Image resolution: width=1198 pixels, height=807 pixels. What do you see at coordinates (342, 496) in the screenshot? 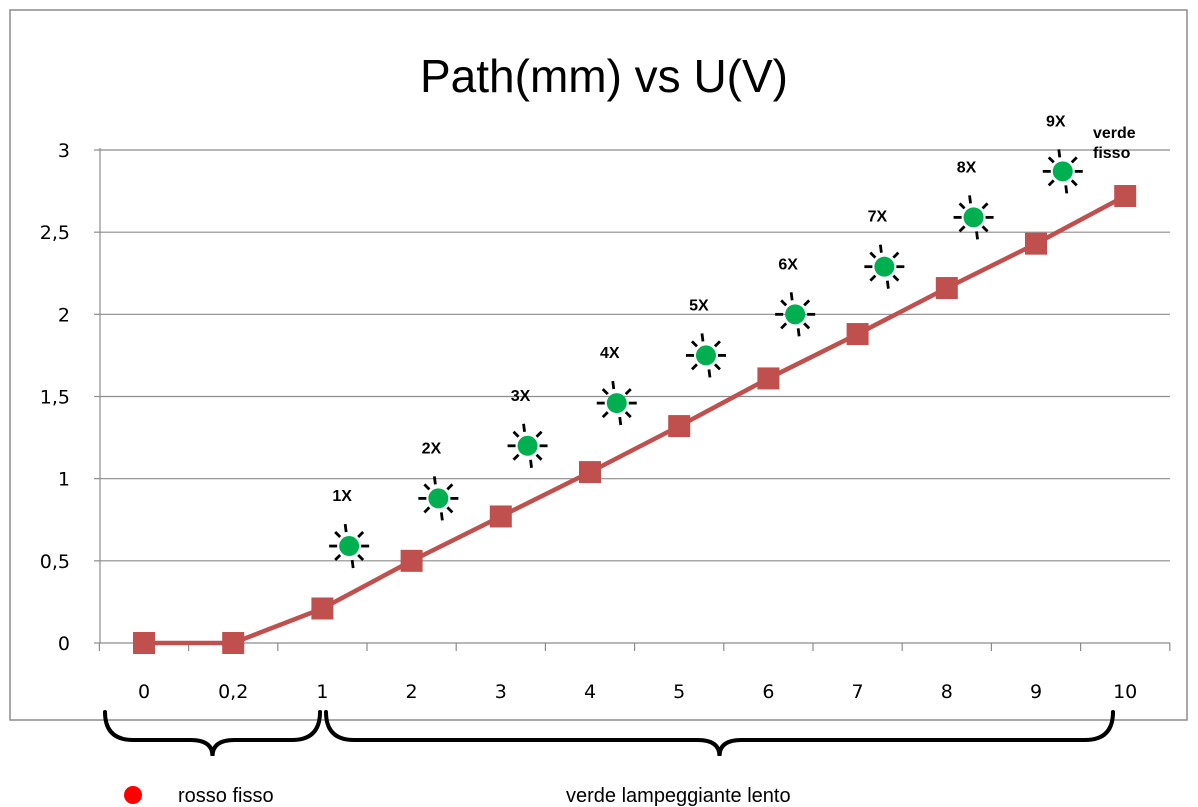
I see `blink-marker-label: 1X` at bounding box center [342, 496].